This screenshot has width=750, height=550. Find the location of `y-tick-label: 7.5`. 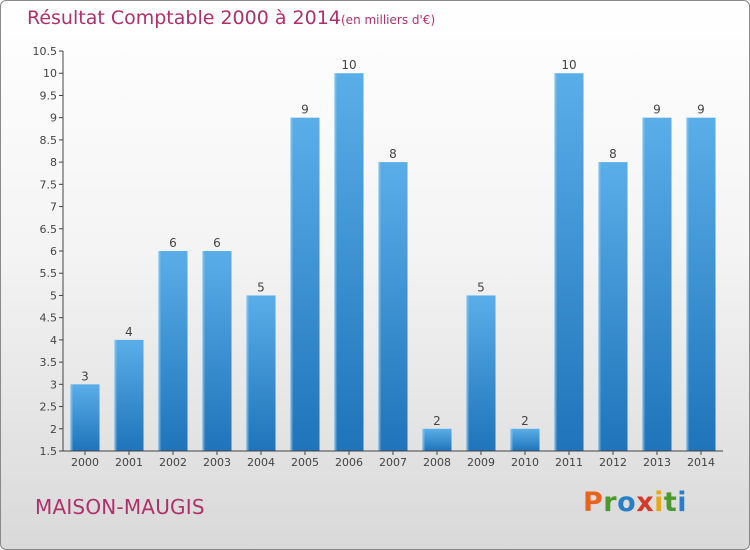

y-tick-label: 7.5 is located at coordinates (49, 184).